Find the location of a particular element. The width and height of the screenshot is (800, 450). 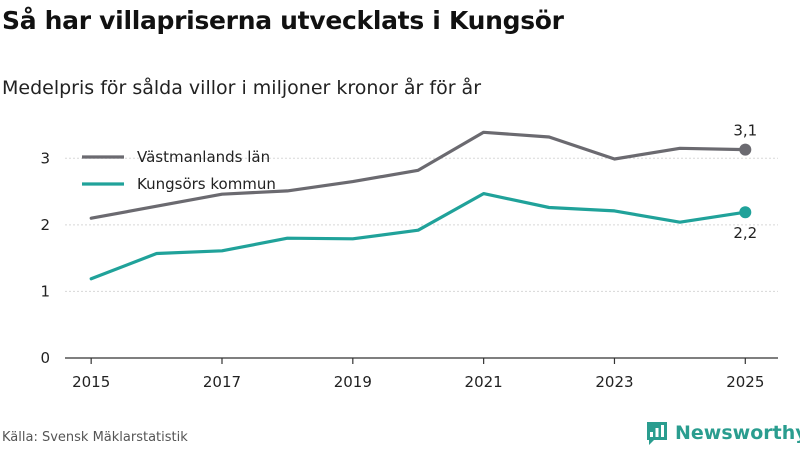

end-value-label: 3,1 is located at coordinates (745, 131).